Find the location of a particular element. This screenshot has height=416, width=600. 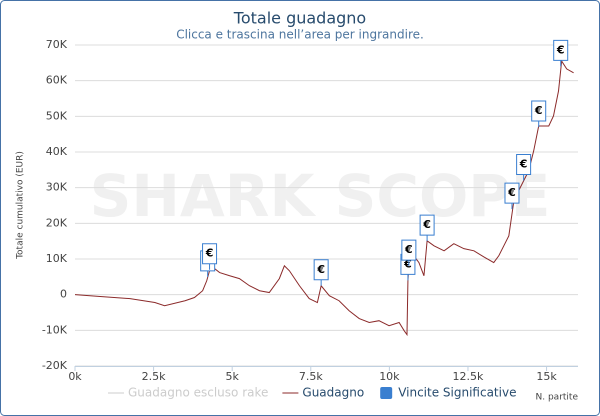

y-tick-label: 50K is located at coordinates (57, 115).